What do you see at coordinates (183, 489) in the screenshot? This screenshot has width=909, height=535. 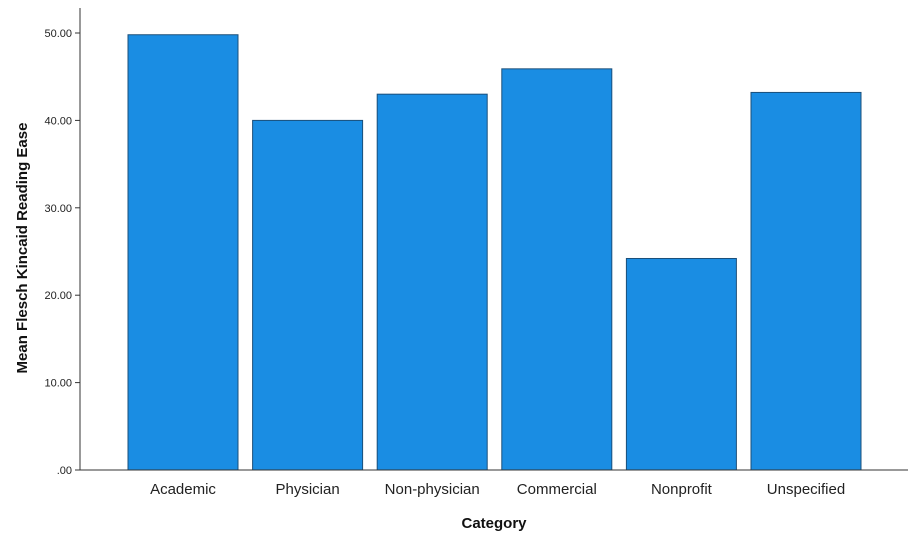 I see `x-tick-label: Academic` at bounding box center [183, 489].